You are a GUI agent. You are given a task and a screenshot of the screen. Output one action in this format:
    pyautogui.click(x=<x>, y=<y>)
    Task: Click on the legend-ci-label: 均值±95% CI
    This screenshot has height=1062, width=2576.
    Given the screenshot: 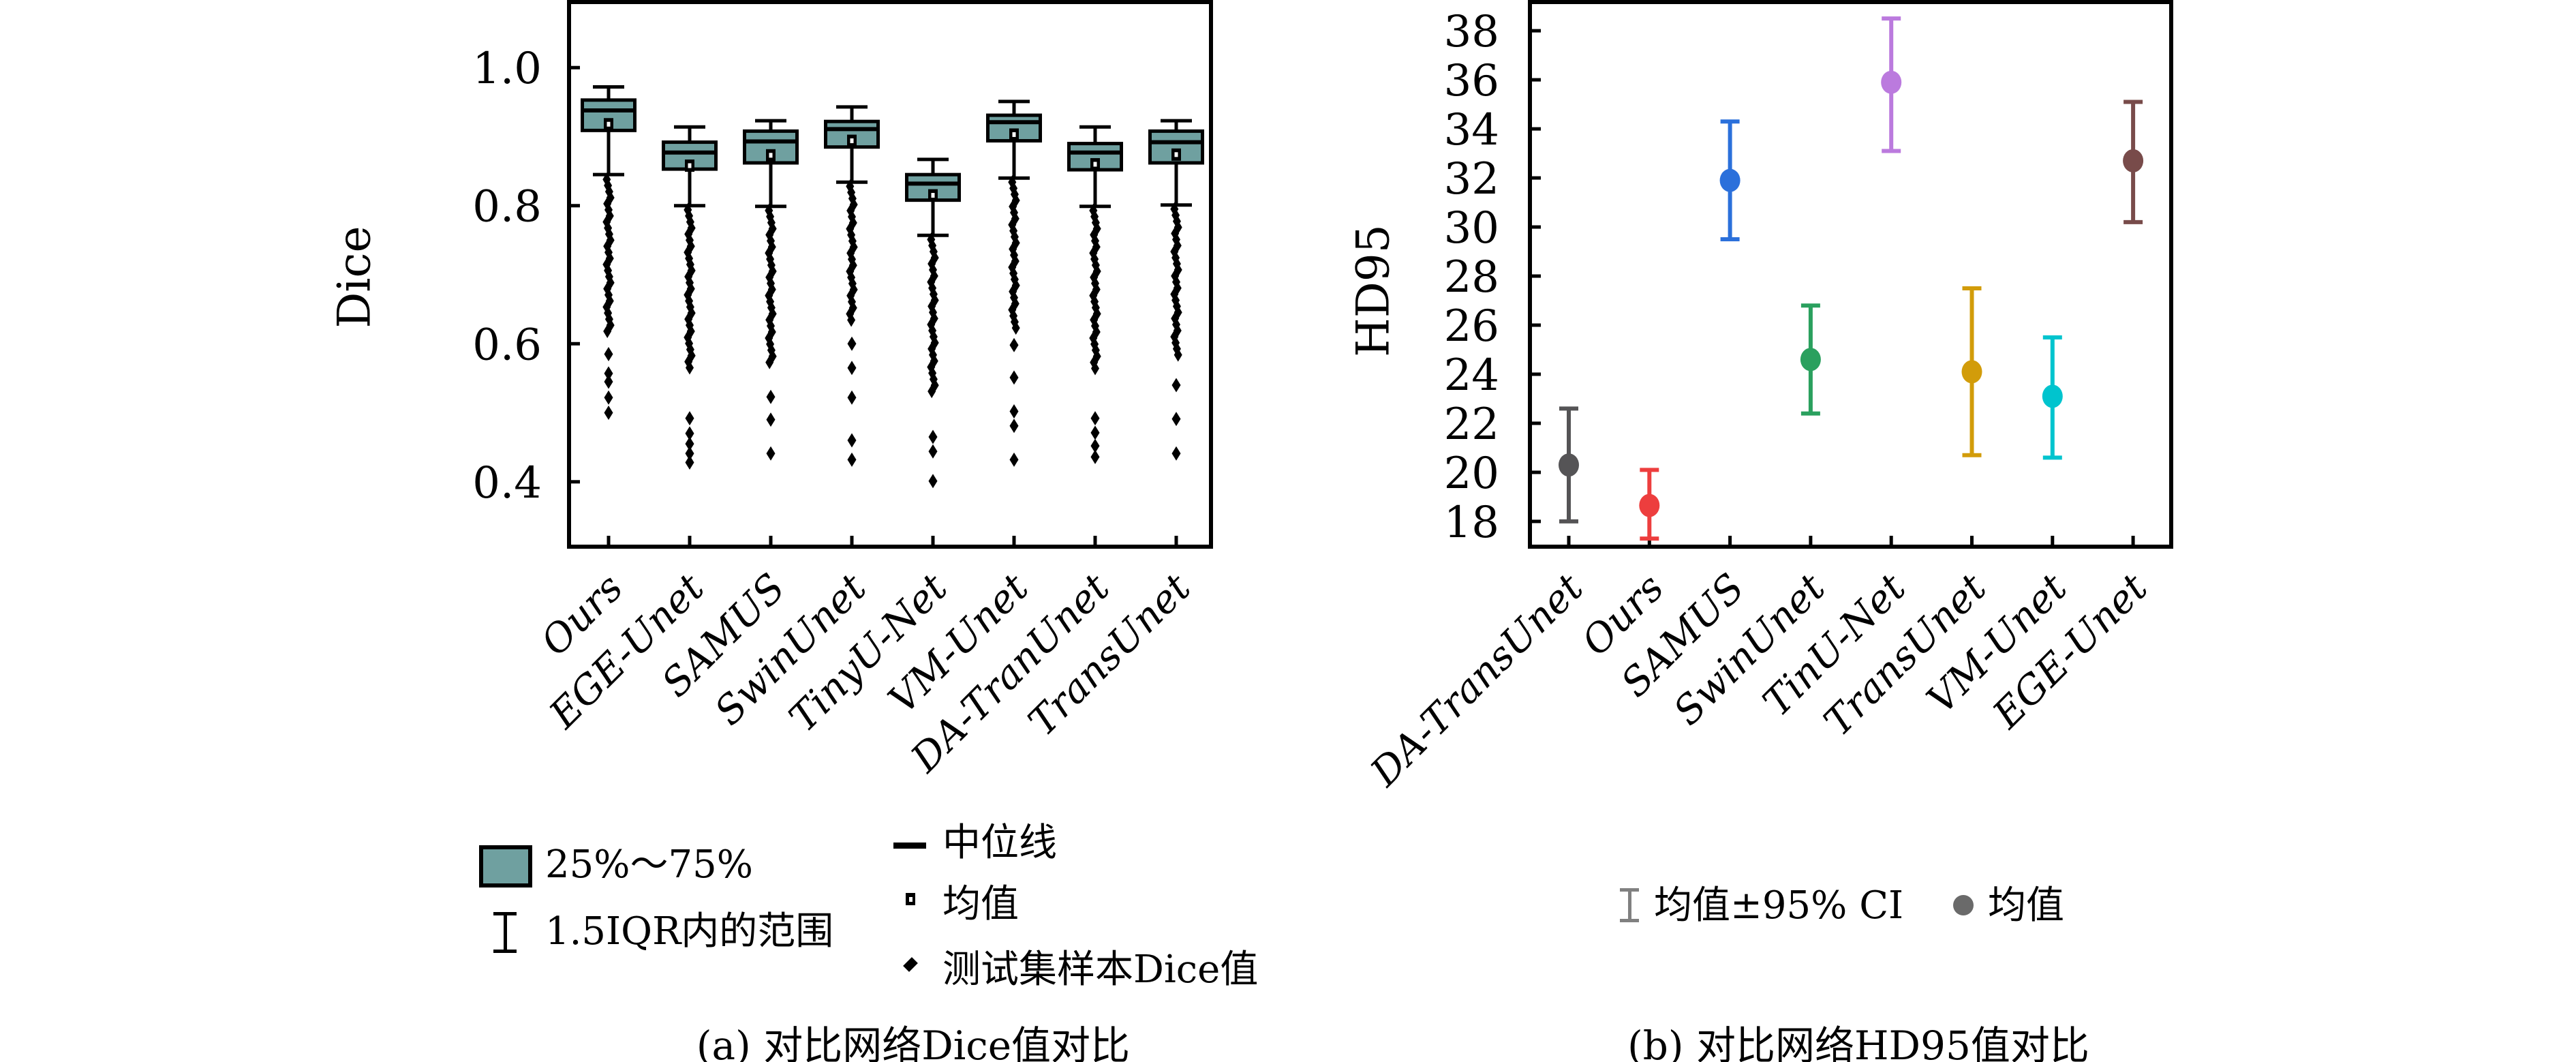 What is the action you would take?
    pyautogui.click(x=1779, y=905)
    